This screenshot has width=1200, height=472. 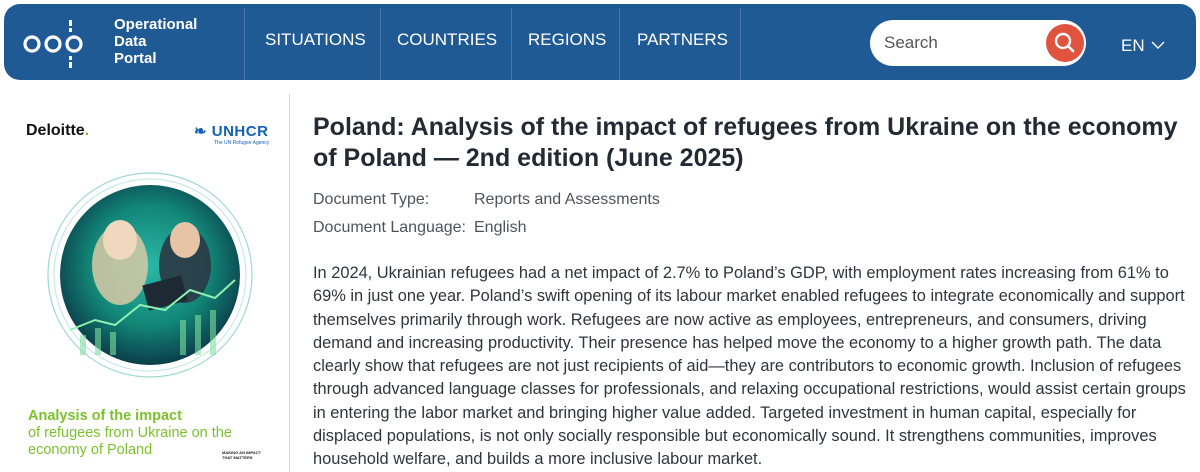 What do you see at coordinates (567, 39) in the screenshot?
I see `nav-regions: REGIONS` at bounding box center [567, 39].